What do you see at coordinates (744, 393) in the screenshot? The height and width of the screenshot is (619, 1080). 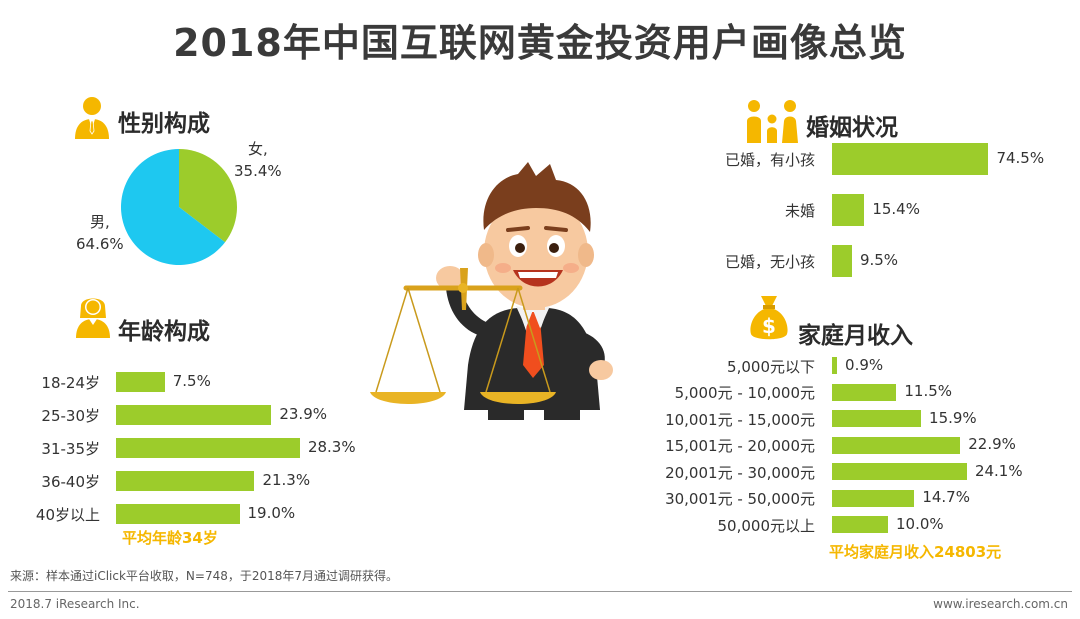 I see `income-category-label: 5,000元 - 10,000元` at bounding box center [744, 393].